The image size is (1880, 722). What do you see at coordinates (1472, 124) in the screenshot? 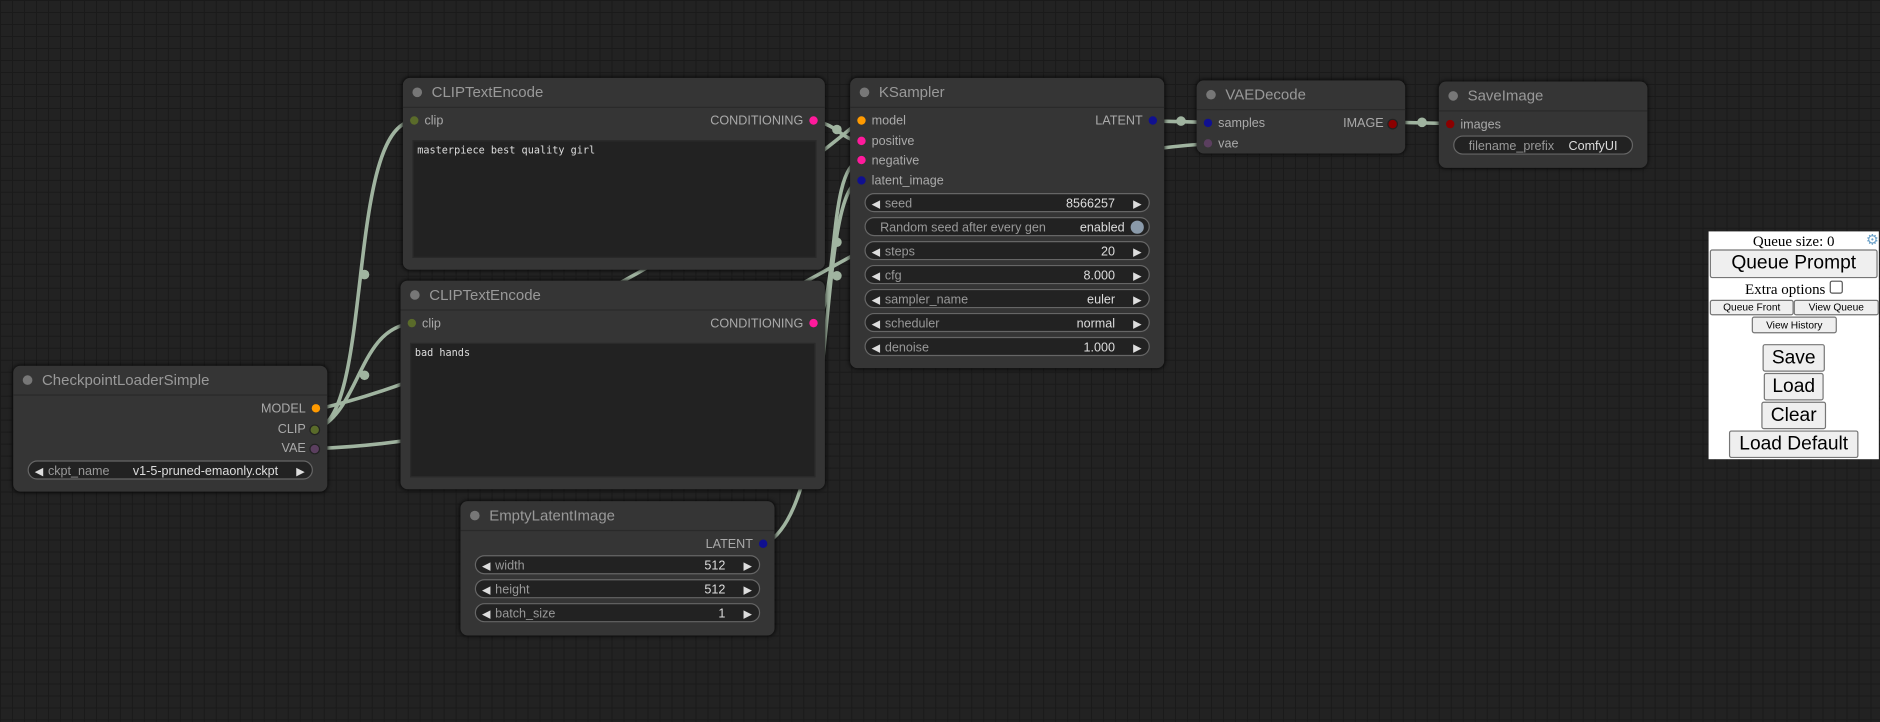
I see `input-images: images` at bounding box center [1472, 124].